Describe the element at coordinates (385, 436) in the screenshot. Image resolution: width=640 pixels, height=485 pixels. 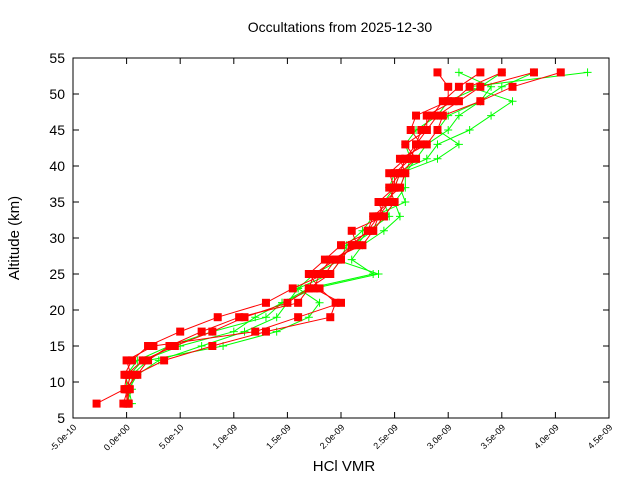
I see `x-tick-label: 2.5e-09` at that location.